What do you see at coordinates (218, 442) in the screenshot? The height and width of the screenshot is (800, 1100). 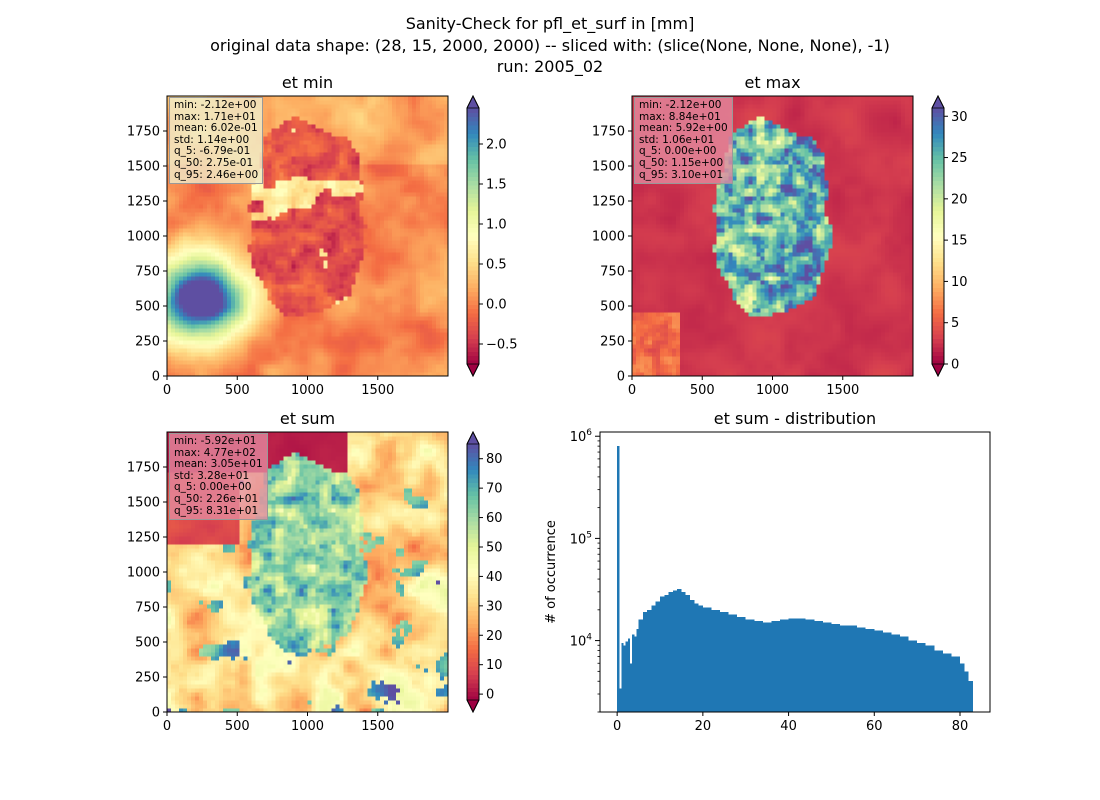 I see `stats-line: min: -5.92e+01` at bounding box center [218, 442].